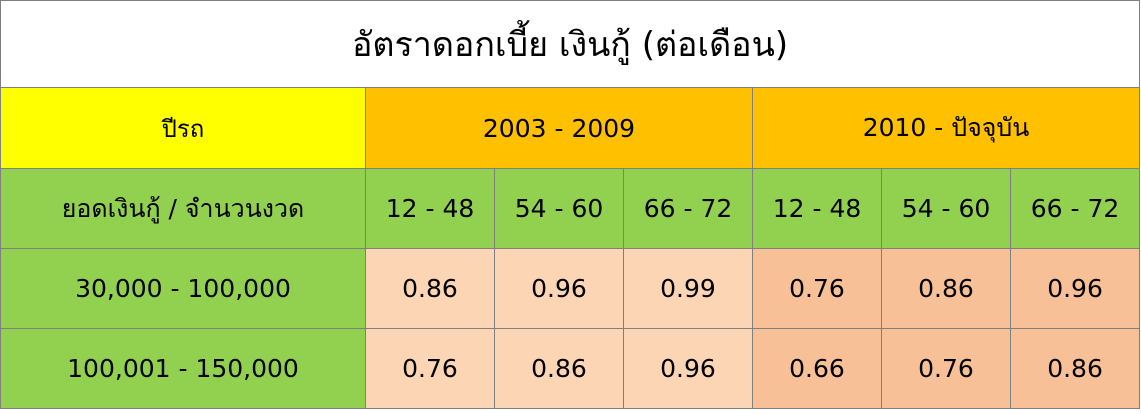  Describe the element at coordinates (183, 208) in the screenshot. I see `loan-amount-term-label: ยอดเงินกู้ / จำนวนงวด` at that location.